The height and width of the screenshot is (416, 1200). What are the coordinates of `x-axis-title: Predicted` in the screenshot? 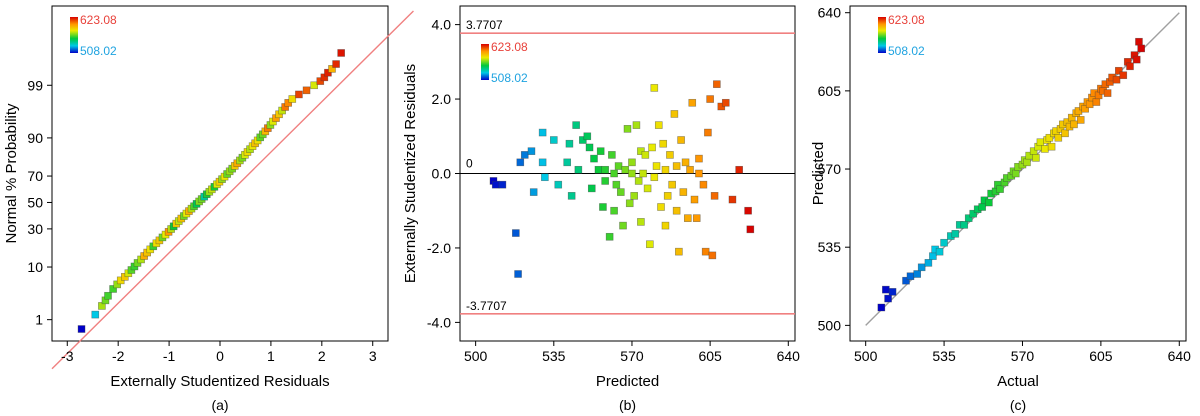 It's located at (627, 381).